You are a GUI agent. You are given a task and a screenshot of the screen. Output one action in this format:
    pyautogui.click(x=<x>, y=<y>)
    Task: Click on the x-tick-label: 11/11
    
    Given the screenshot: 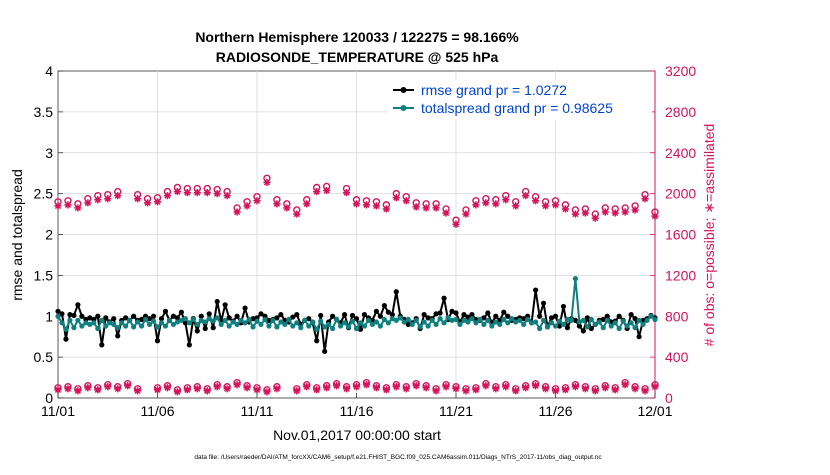 What is the action you would take?
    pyautogui.click(x=257, y=411)
    